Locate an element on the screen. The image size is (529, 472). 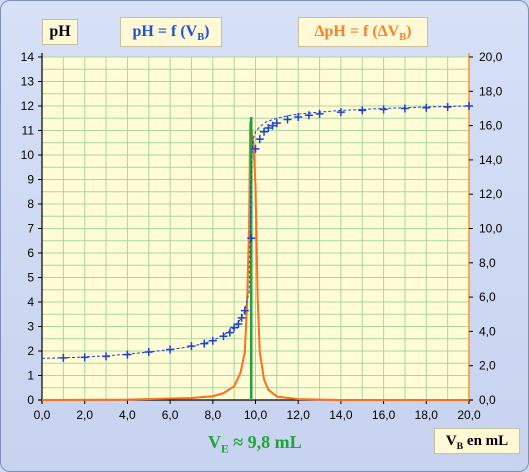
x-tick-label: 16,0 is located at coordinates (384, 415).